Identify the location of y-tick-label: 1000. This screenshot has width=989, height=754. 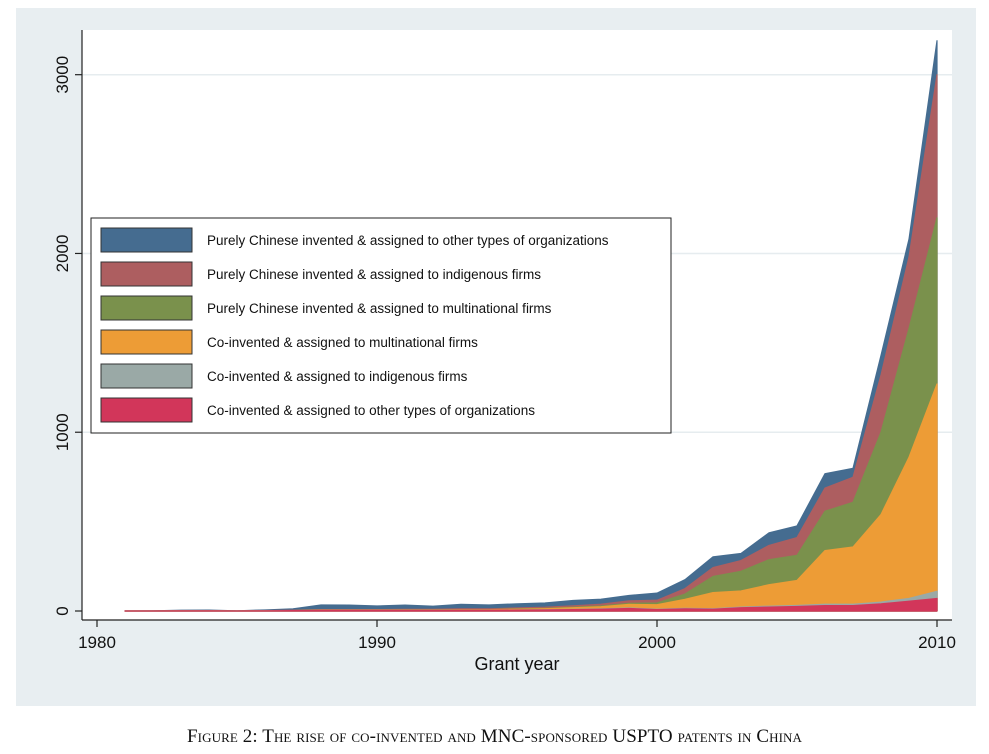
(62, 432).